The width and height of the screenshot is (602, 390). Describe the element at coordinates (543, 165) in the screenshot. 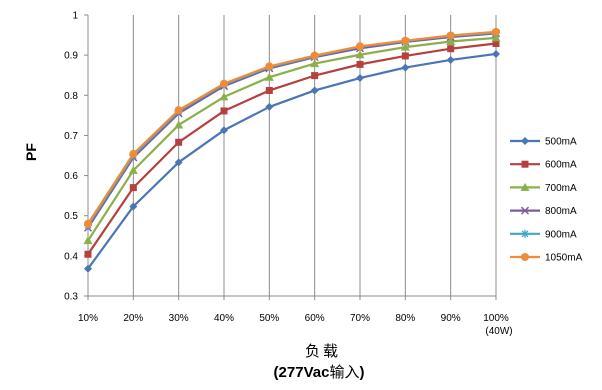

I see `legend-item: 600mA` at that location.